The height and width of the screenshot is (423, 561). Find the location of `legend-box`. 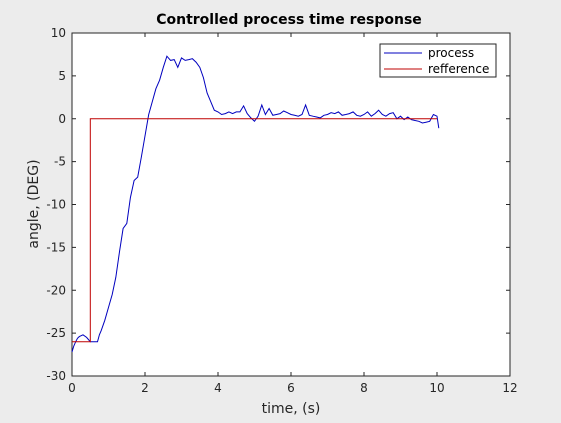

legend-box is located at coordinates (438, 60).